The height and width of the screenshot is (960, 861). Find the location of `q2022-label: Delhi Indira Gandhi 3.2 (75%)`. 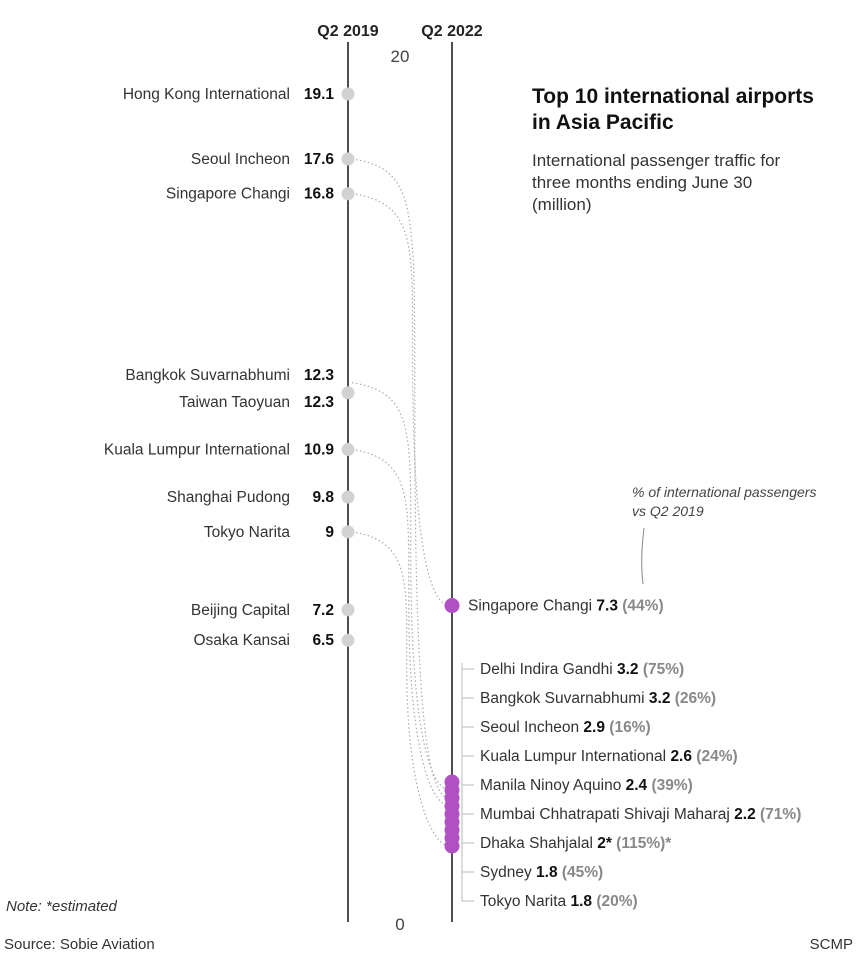

q2022-label: Delhi Indira Gandhi 3.2 (75%) is located at coordinates (582, 669).